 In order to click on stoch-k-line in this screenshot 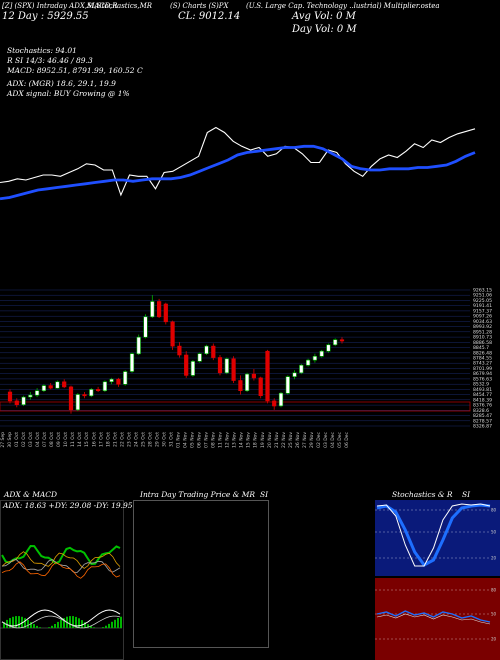, I will do `click(433, 535)`.